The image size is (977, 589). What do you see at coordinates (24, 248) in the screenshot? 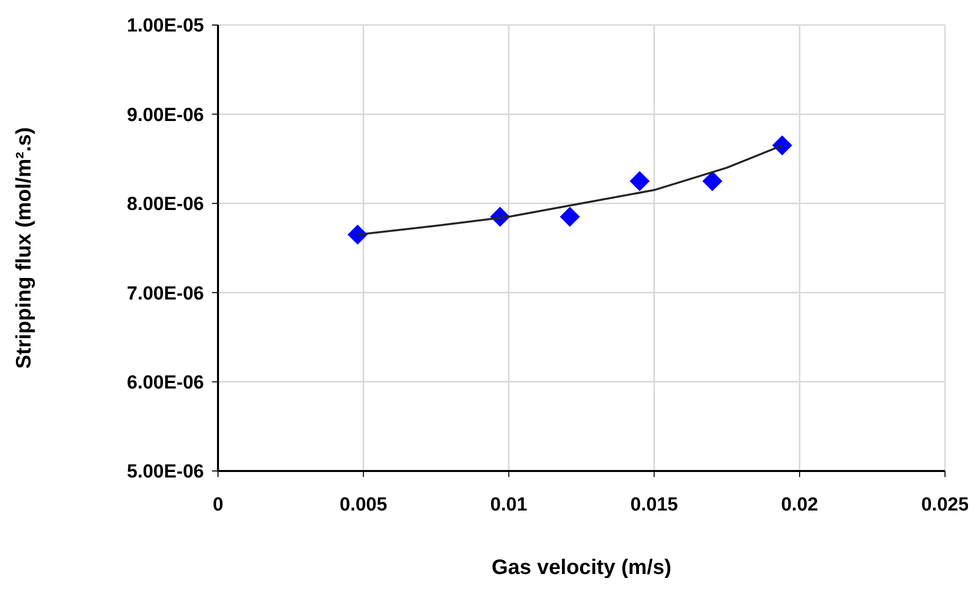
I see `y-axis-title: Stripping flux (mol/m².s)` at bounding box center [24, 248].